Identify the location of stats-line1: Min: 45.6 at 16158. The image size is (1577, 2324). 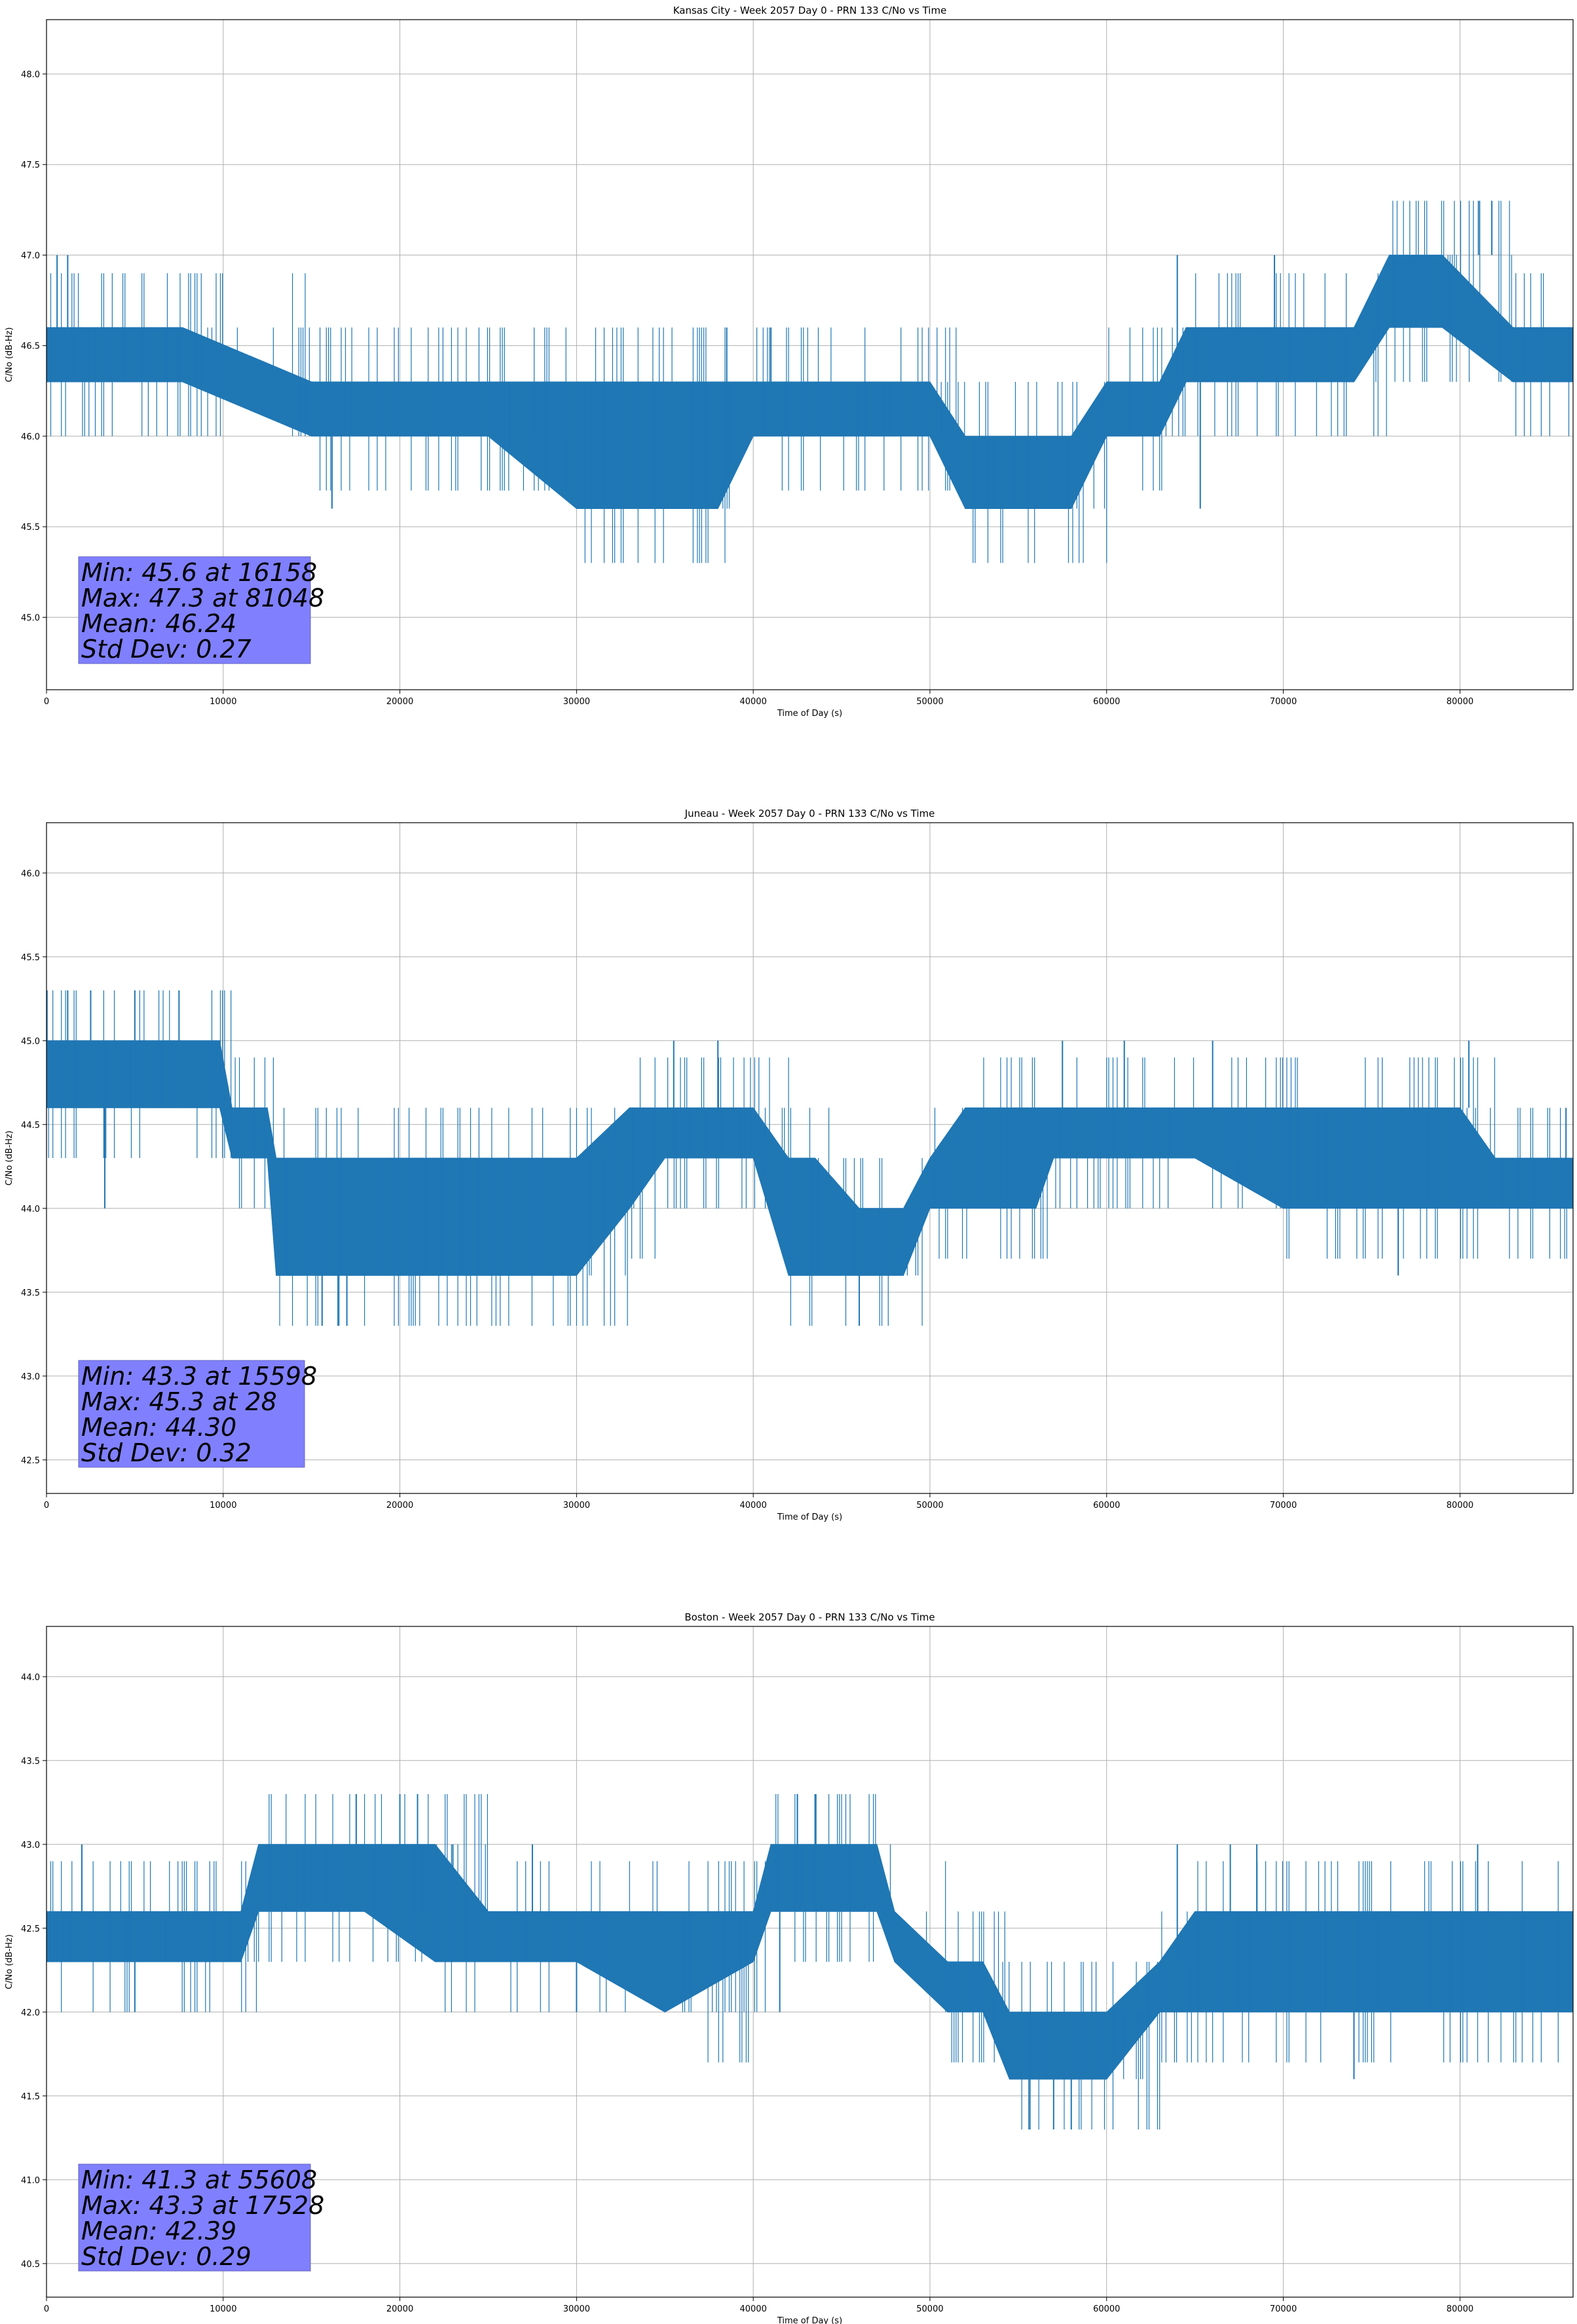
(199, 572).